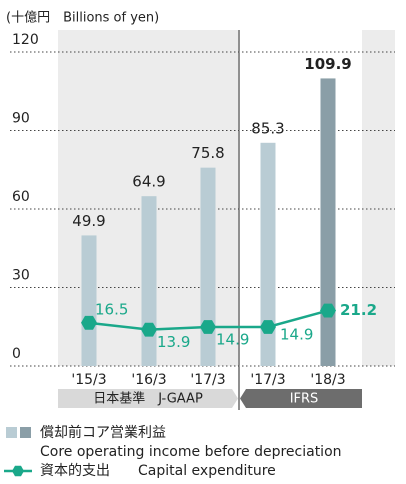 The height and width of the screenshot is (484, 406). I want to click on bar-value-label: 75.8, so click(207, 153).